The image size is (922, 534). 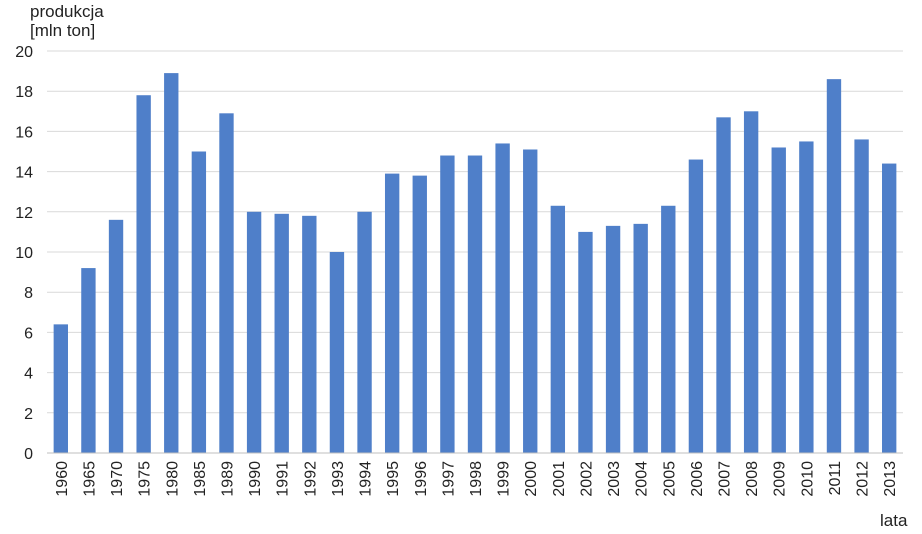 What do you see at coordinates (421, 479) in the screenshot?
I see `x-tick-label: 1996` at bounding box center [421, 479].